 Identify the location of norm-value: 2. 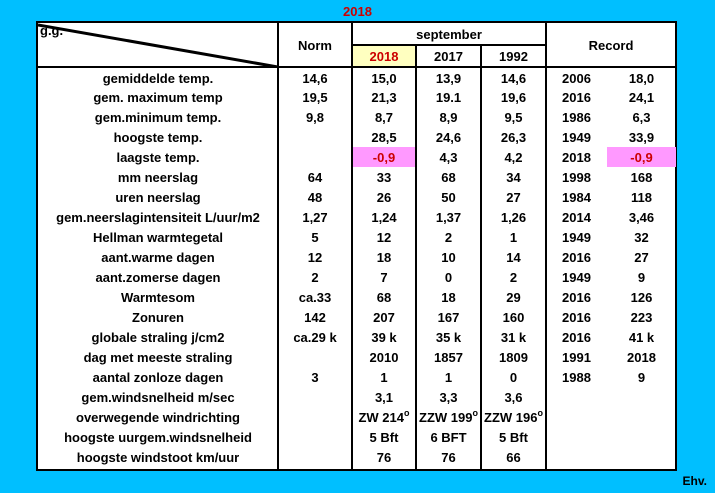
(315, 277).